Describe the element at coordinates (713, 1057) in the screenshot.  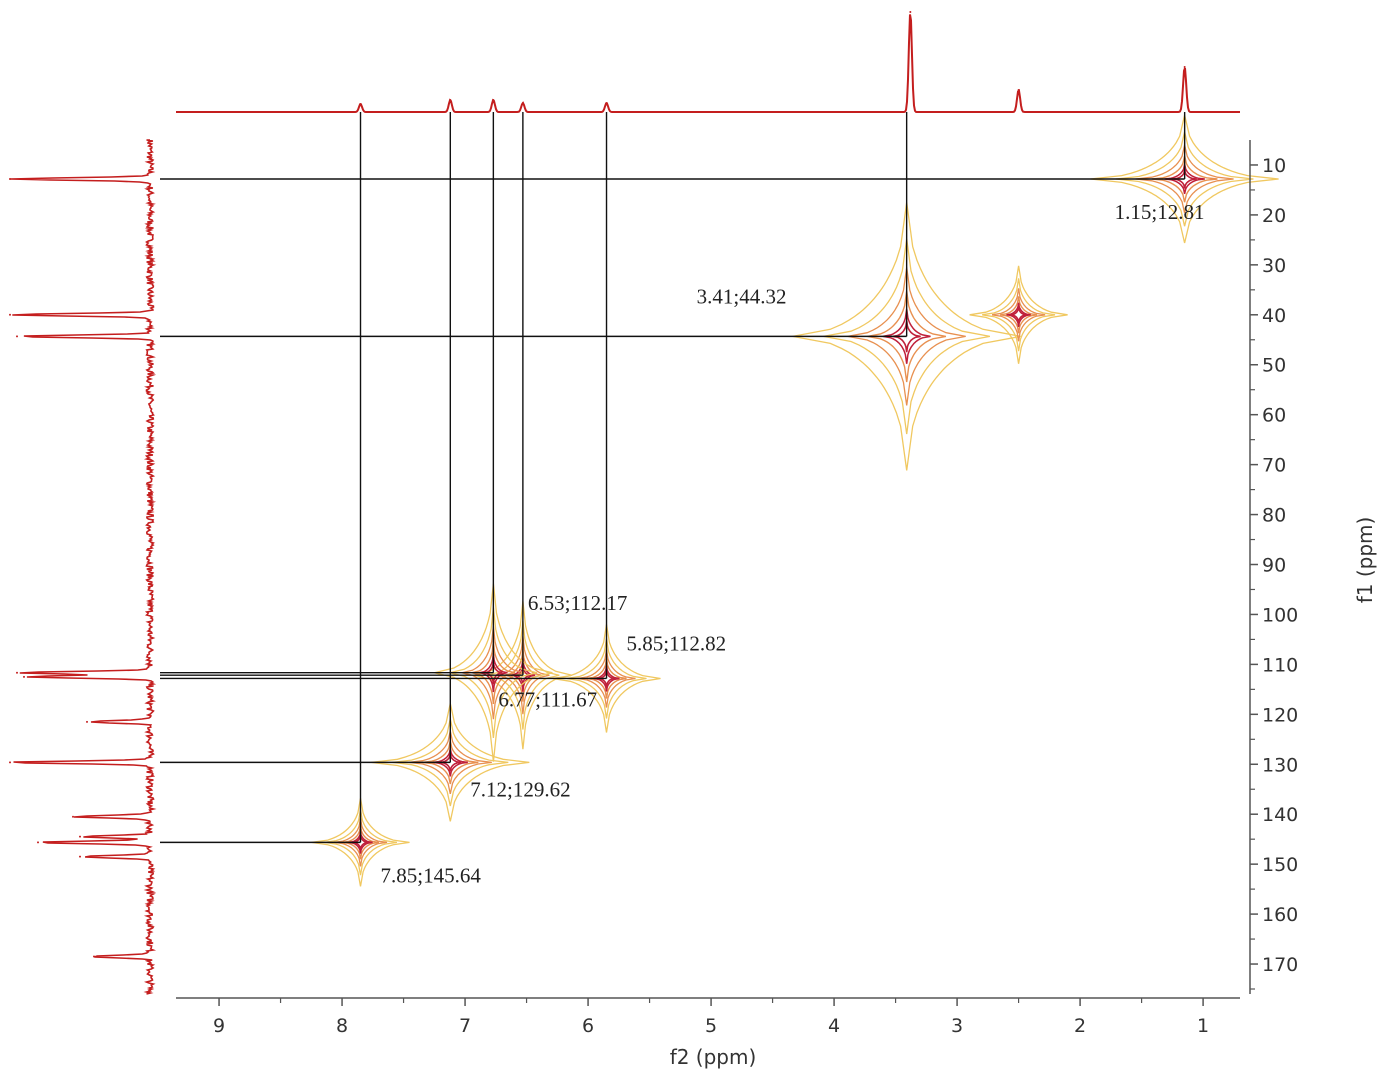
I see `x-axis-title: f2 (ppm)` at that location.